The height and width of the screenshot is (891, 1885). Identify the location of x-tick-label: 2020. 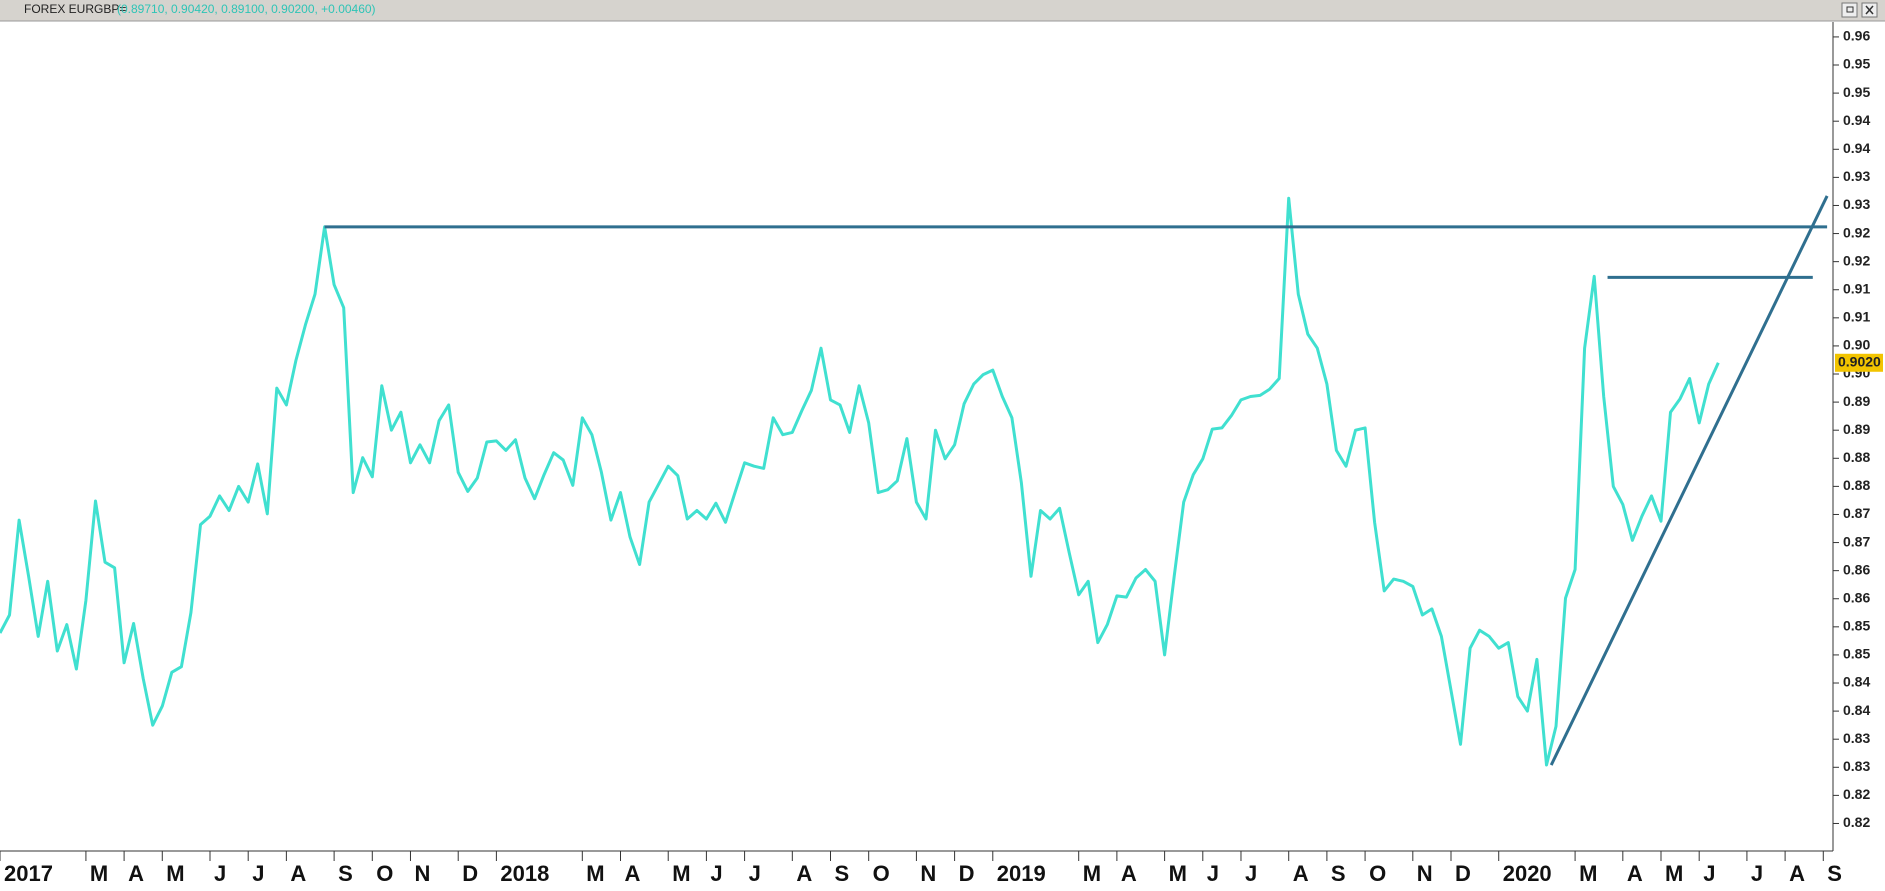
(1527, 873).